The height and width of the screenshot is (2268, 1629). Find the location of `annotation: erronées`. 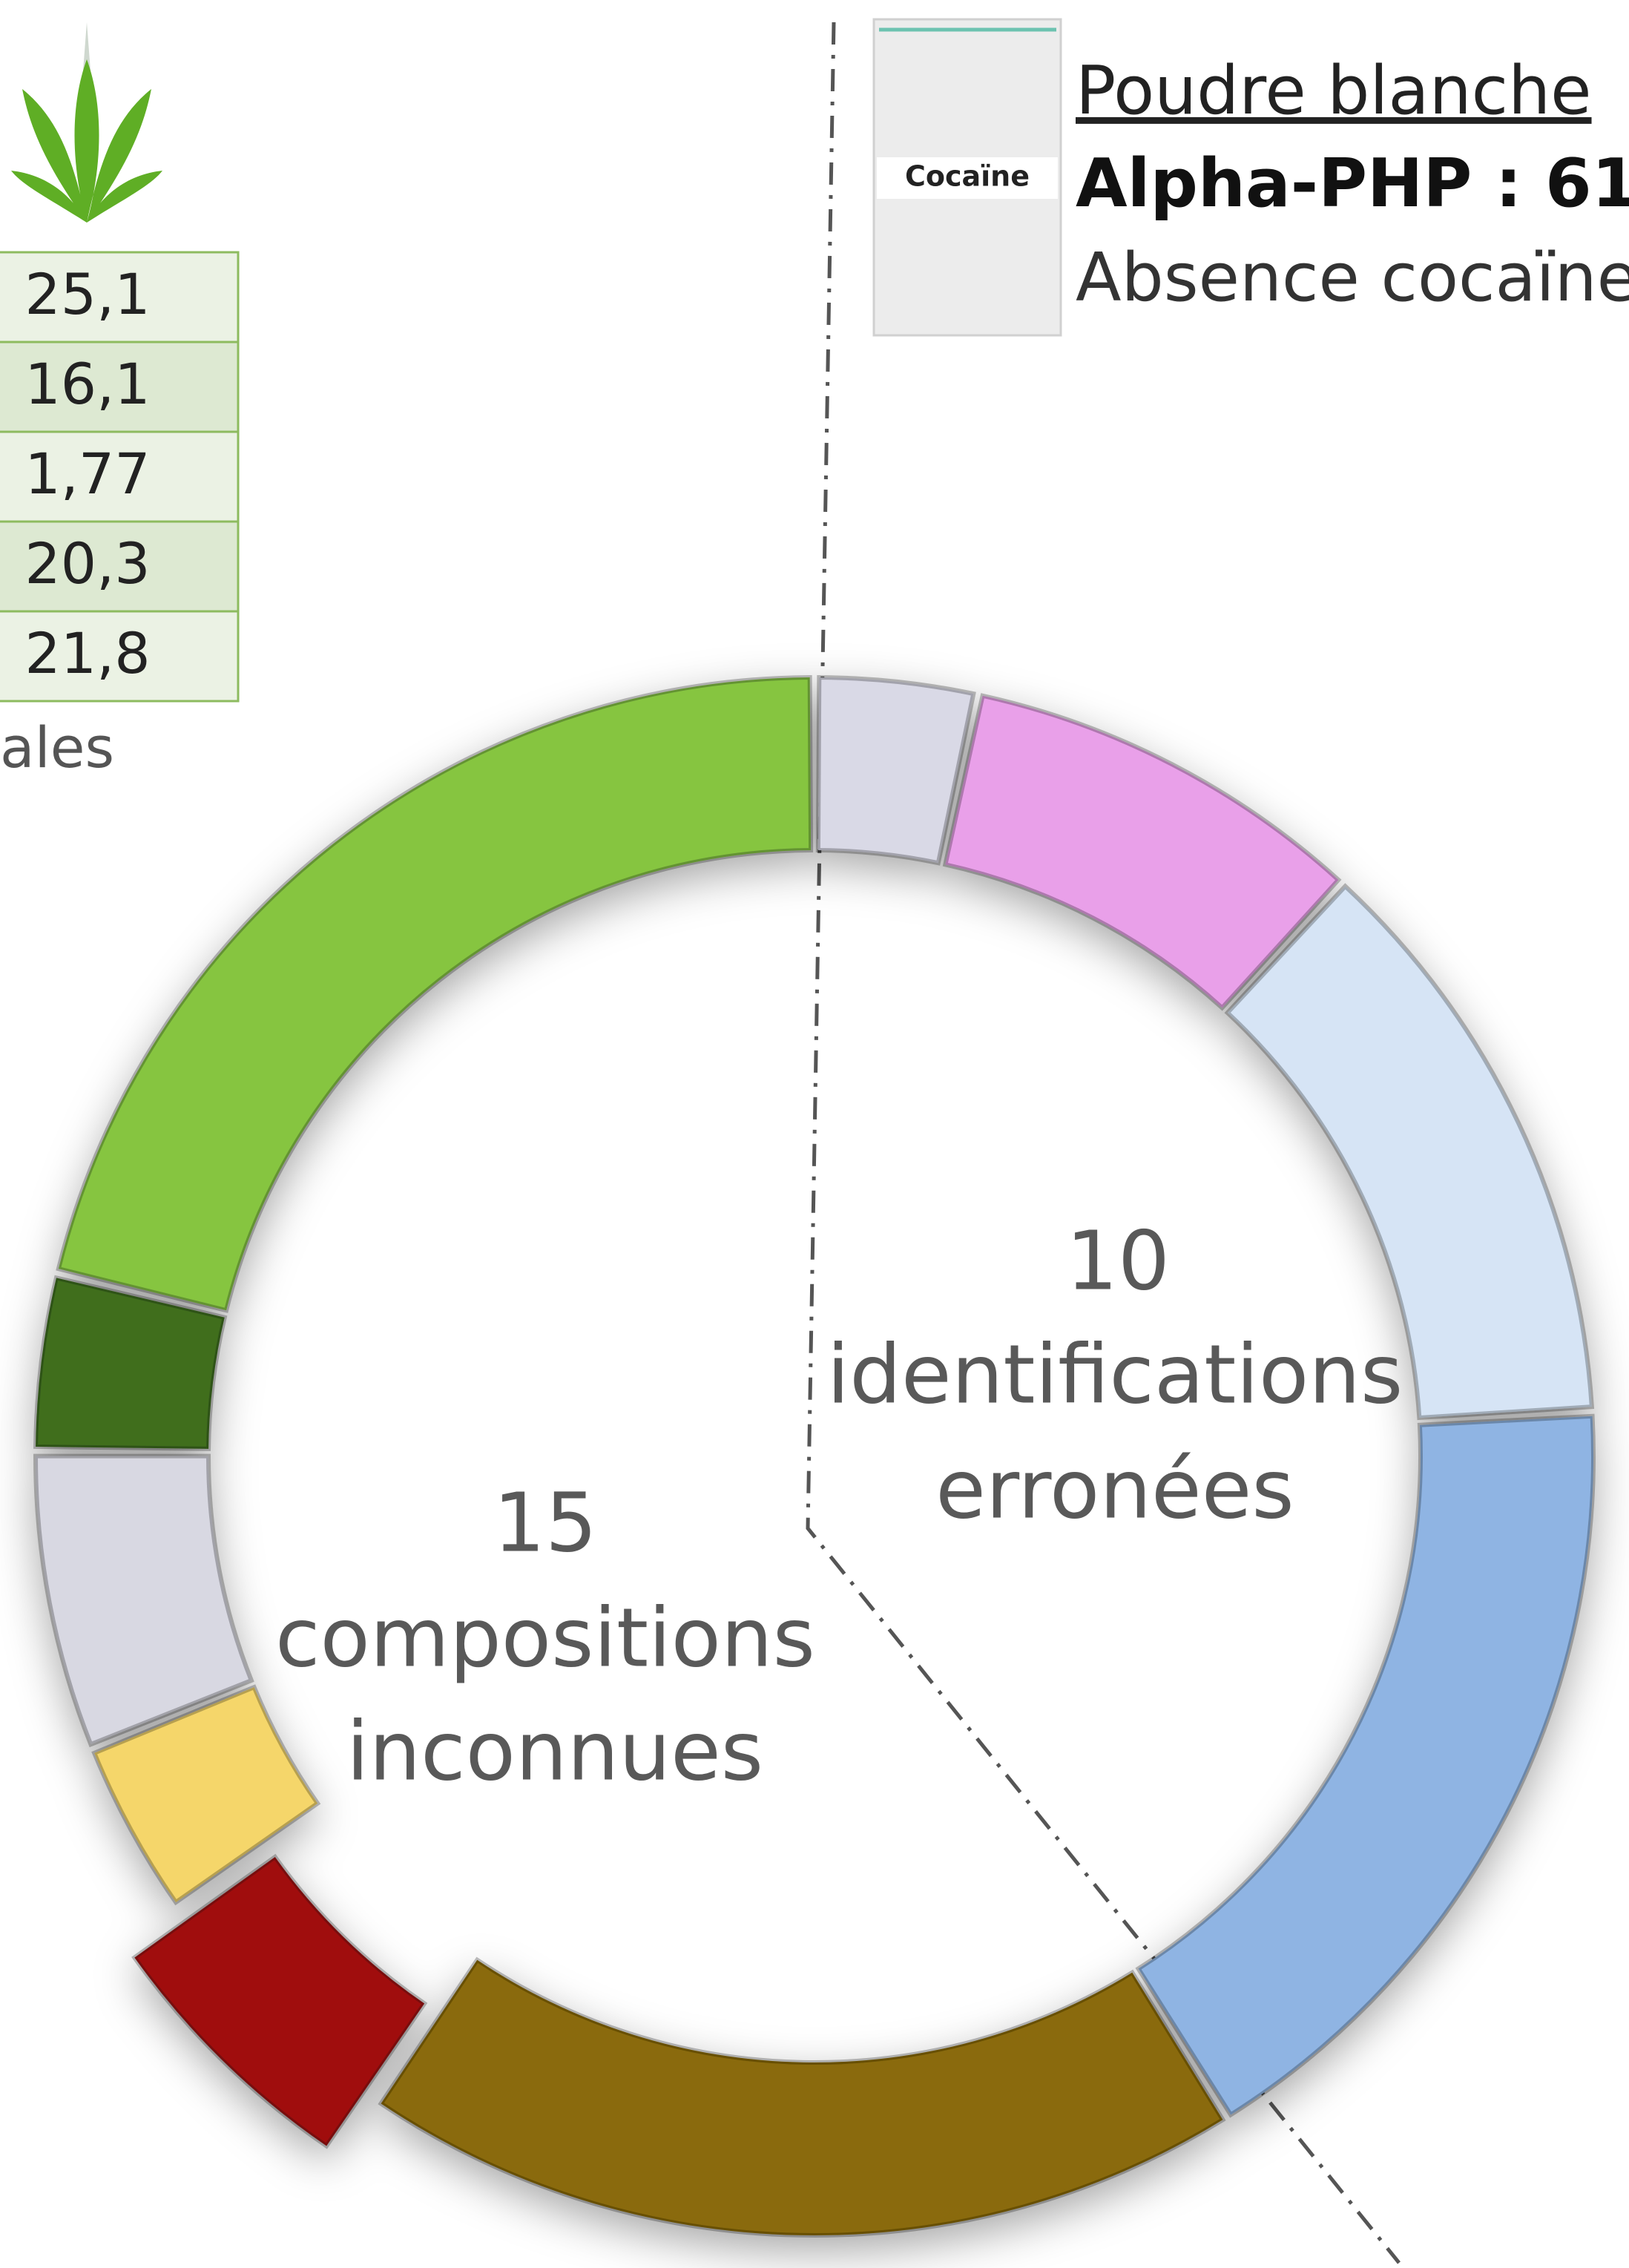

annotation: erronées is located at coordinates (1114, 1489).